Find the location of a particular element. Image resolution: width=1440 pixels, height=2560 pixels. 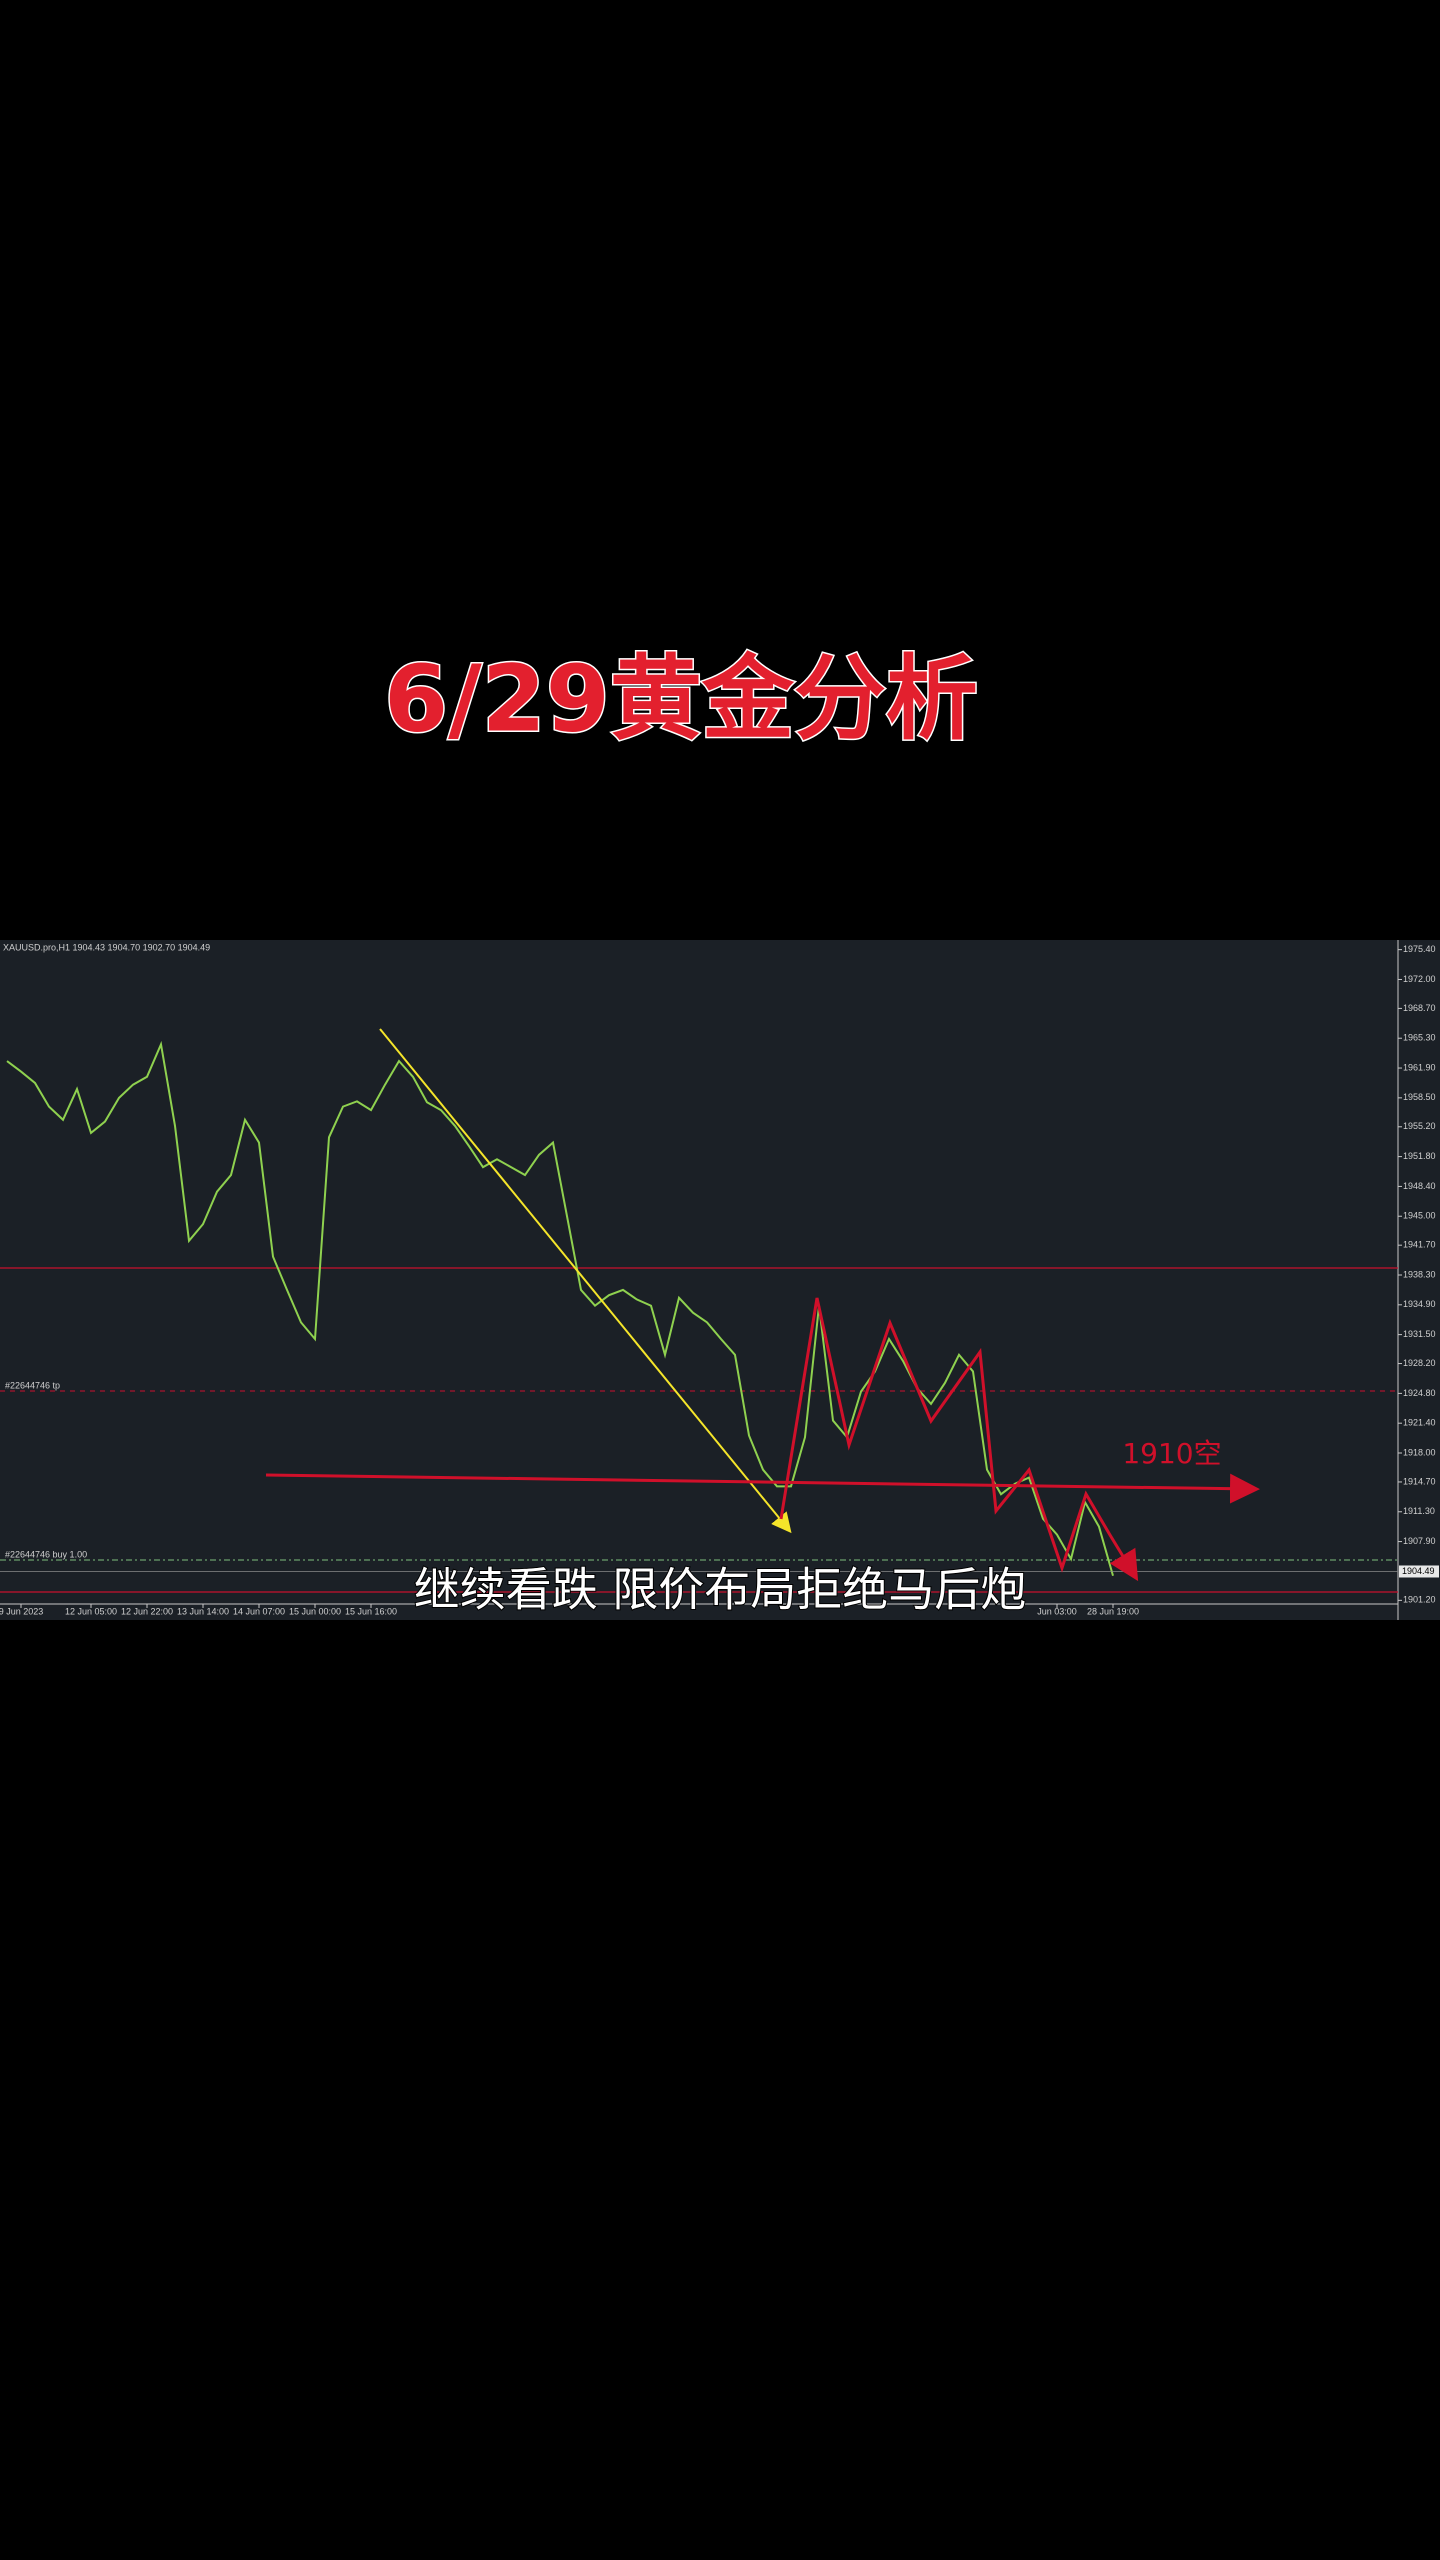

x-tick-label: 28 Jun 19:00 is located at coordinates (1113, 1611).